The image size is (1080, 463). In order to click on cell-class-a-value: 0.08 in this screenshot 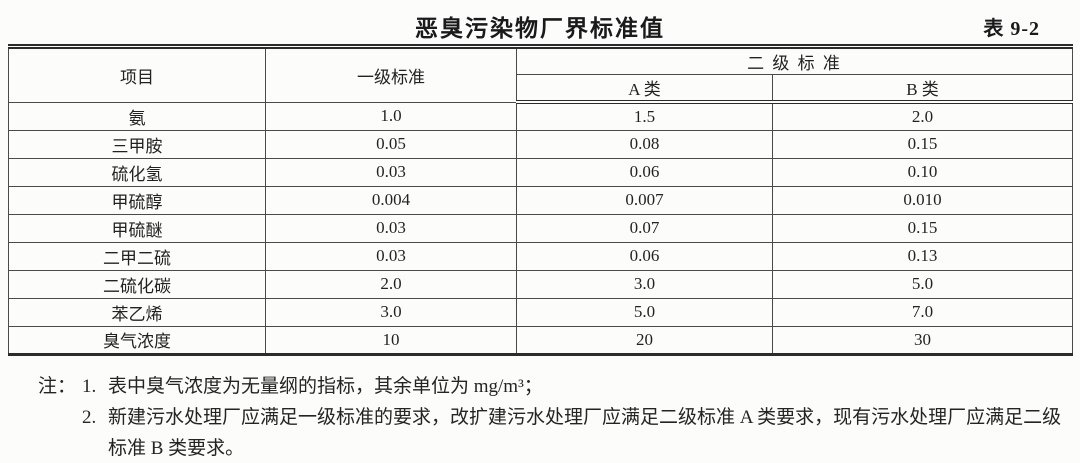, I will do `click(644, 144)`.